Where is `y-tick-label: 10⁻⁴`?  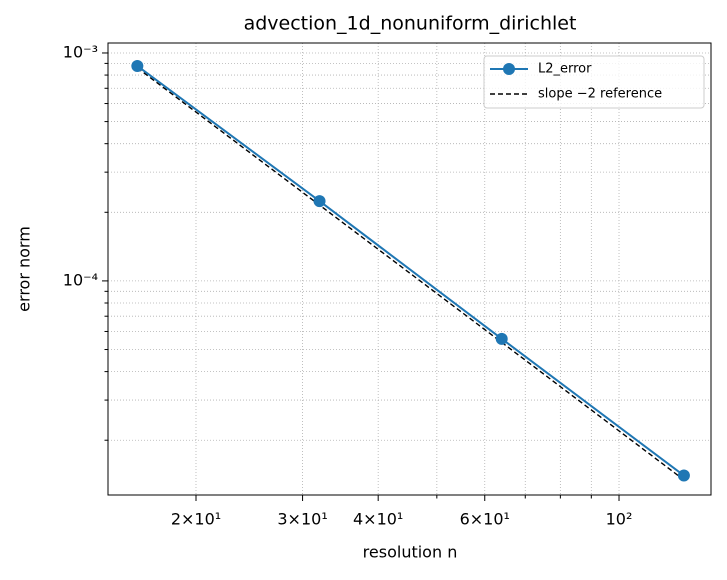
y-tick-label: 10⁻⁴ is located at coordinates (80, 279).